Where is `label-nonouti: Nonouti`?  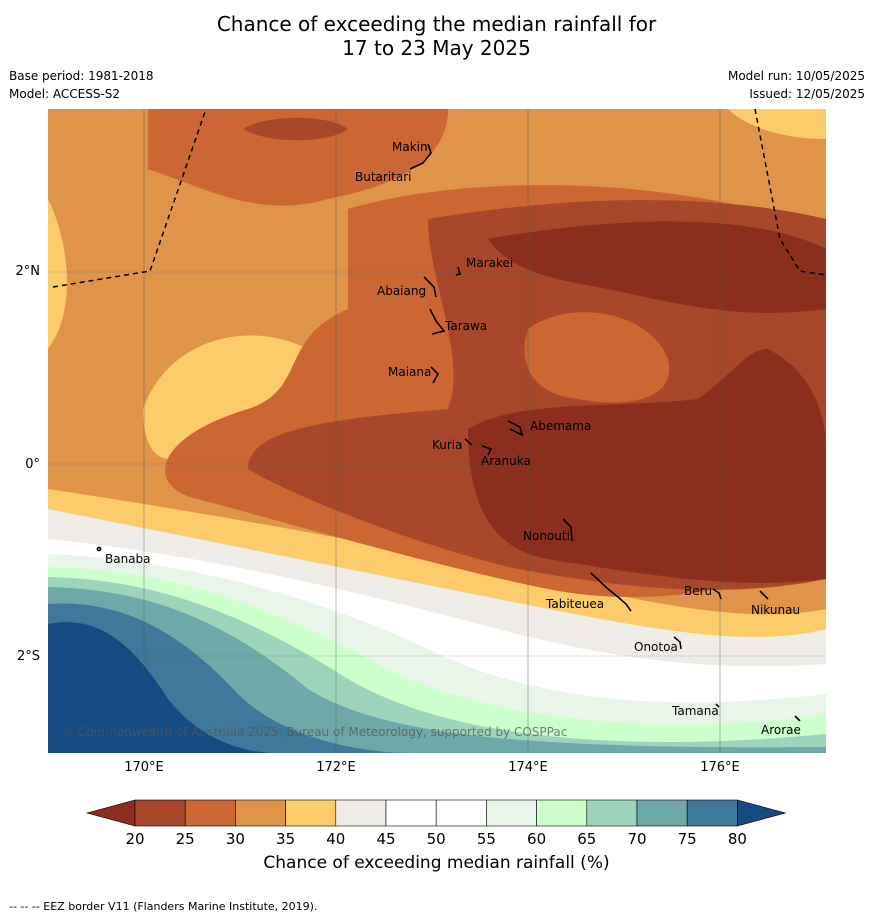 label-nonouti: Nonouti is located at coordinates (546, 536).